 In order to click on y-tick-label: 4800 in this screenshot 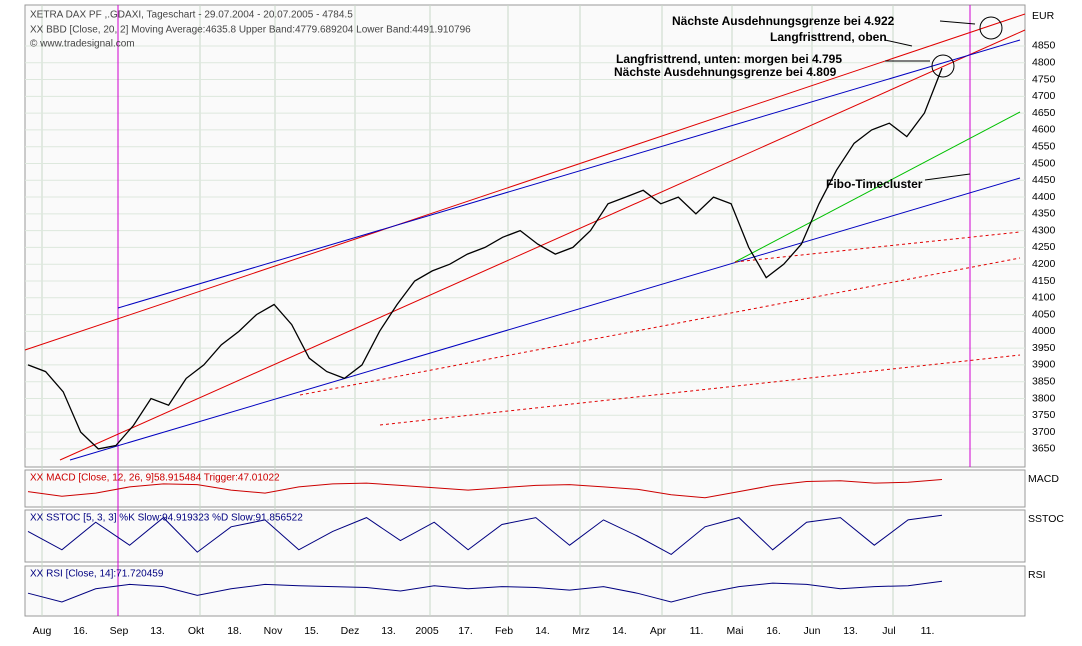, I will do `click(1044, 63)`.